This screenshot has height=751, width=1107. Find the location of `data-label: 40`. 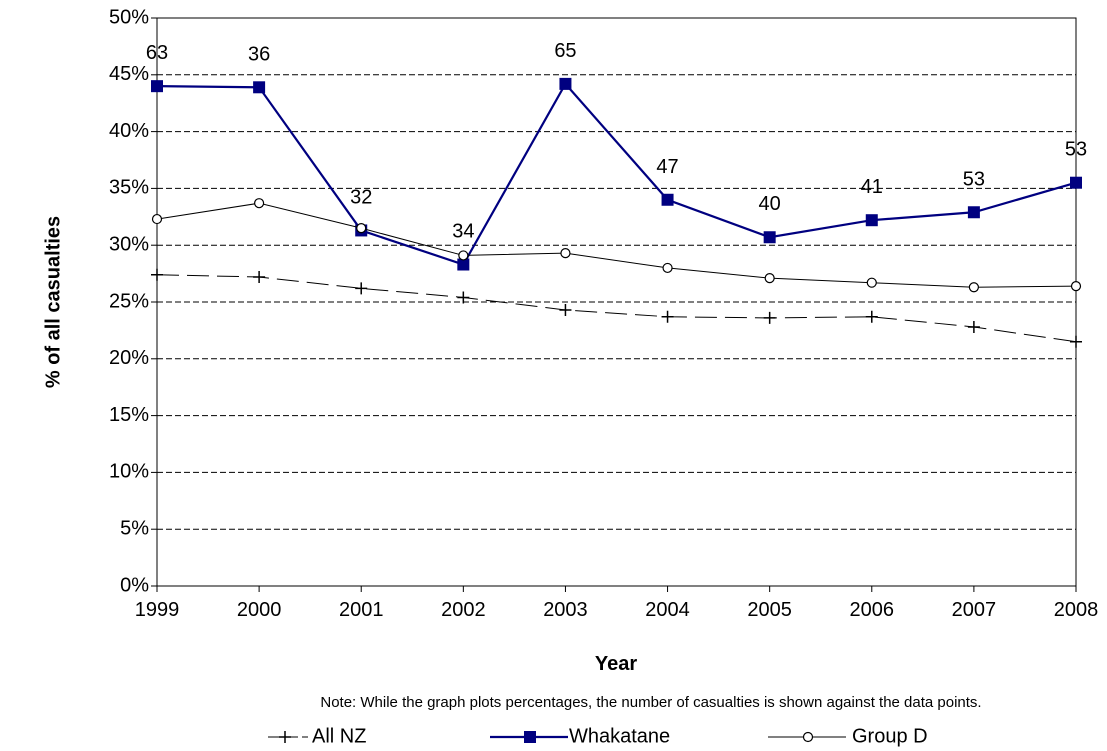

data-label: 40 is located at coordinates (770, 204).